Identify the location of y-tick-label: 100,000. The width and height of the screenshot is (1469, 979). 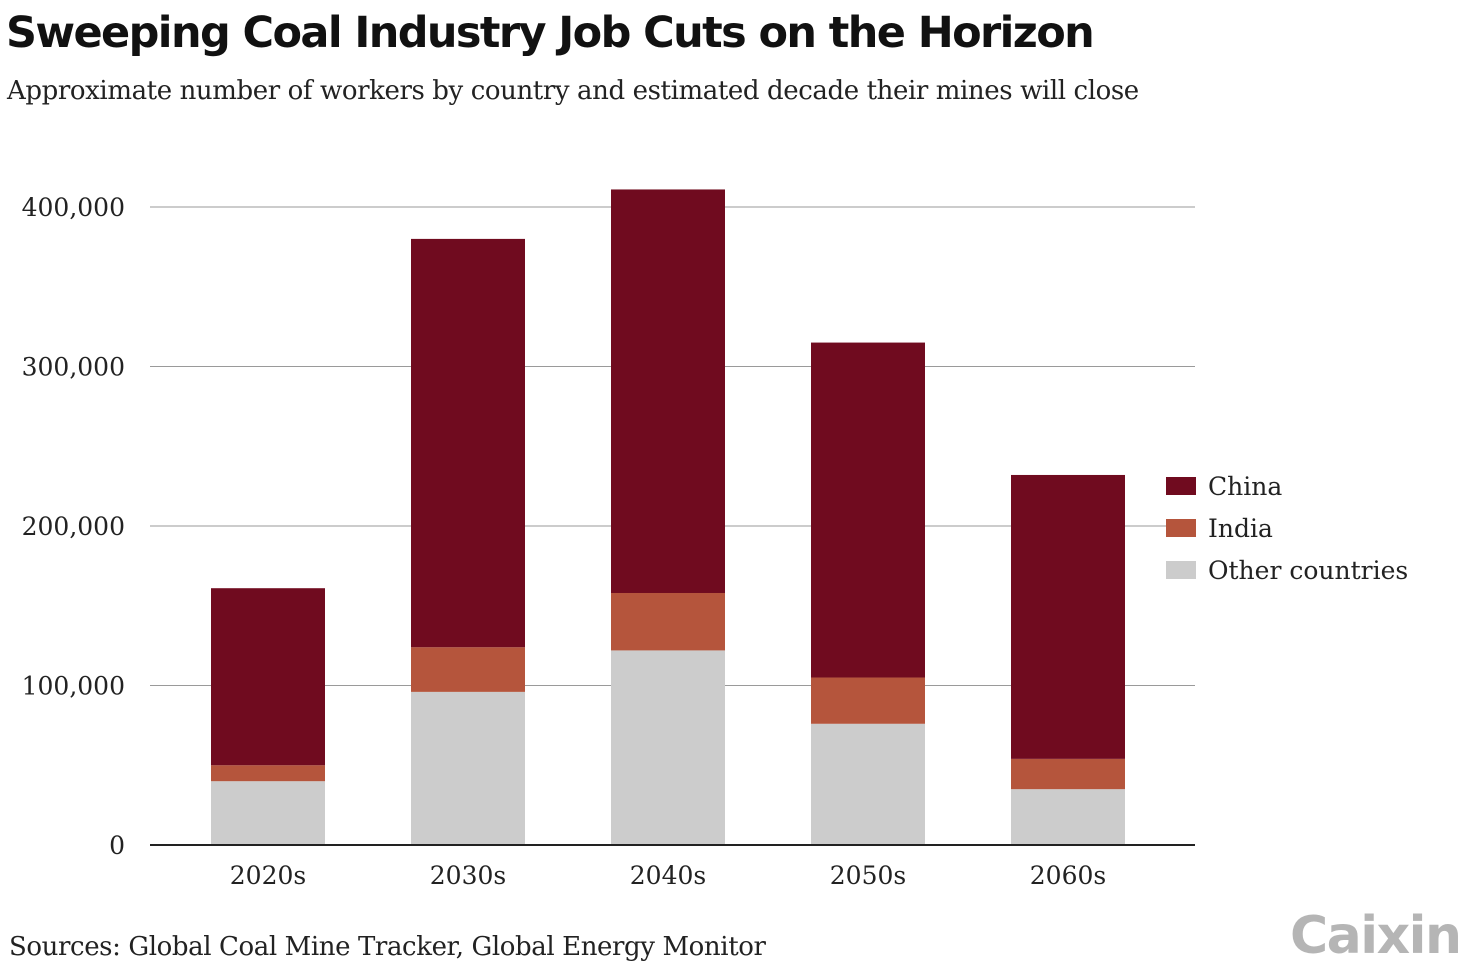
(73, 686).